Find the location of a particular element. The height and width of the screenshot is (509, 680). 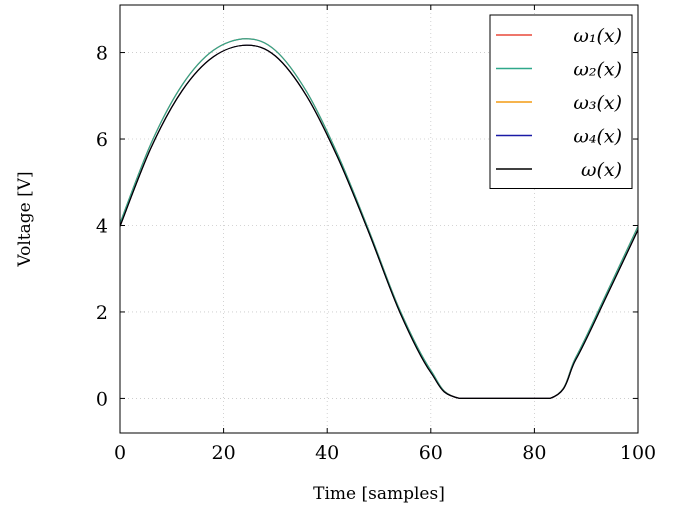

x-tick-label: 60 is located at coordinates (431, 453).